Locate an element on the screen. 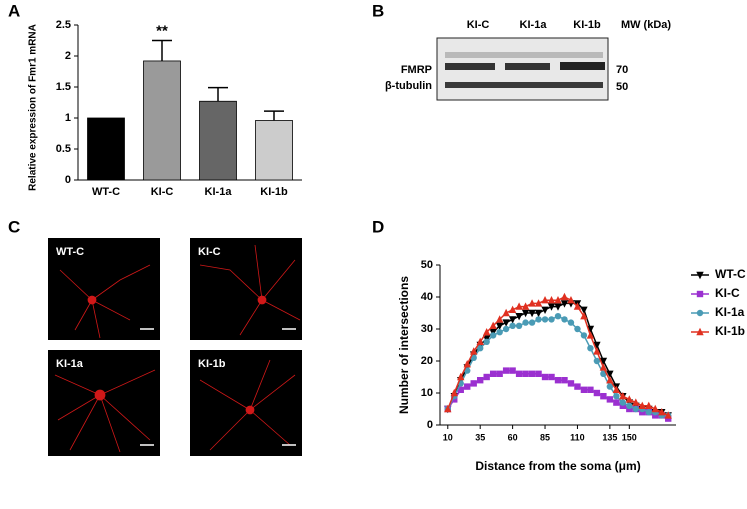  scale-bar is located at coordinates (218, 387).